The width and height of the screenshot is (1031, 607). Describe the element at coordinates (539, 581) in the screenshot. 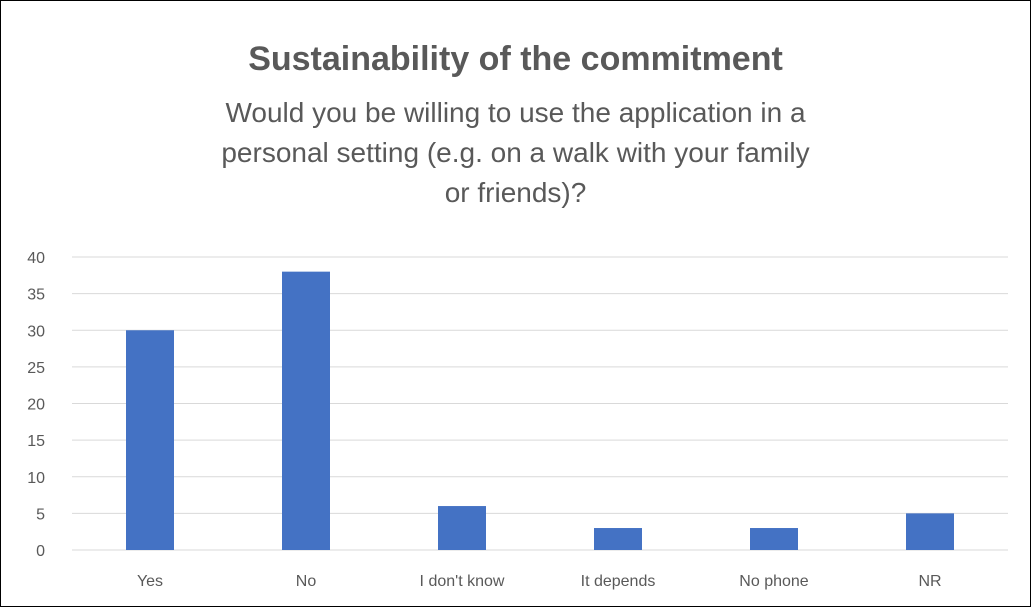

I see `x-axis-categories: Yes No I don't know It depends No phone NR` at that location.